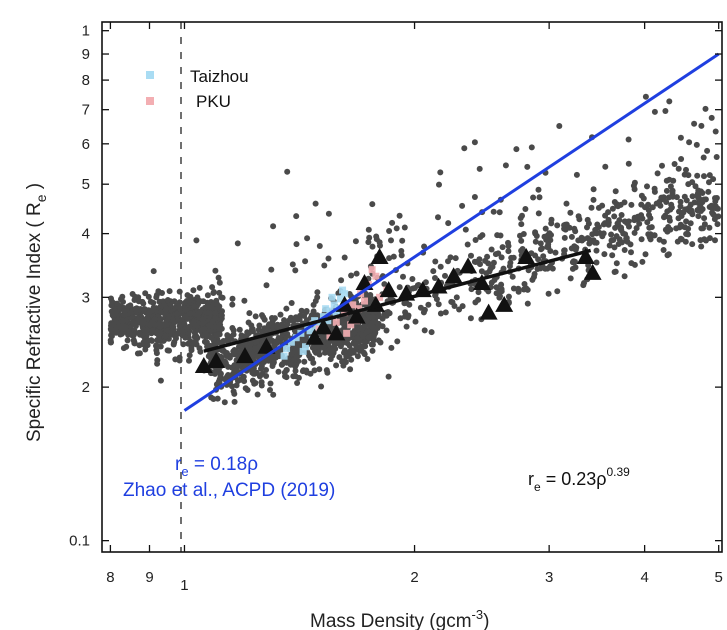 The height and width of the screenshot is (630, 727). I want to click on y-tick-label: 5, so click(86, 184).